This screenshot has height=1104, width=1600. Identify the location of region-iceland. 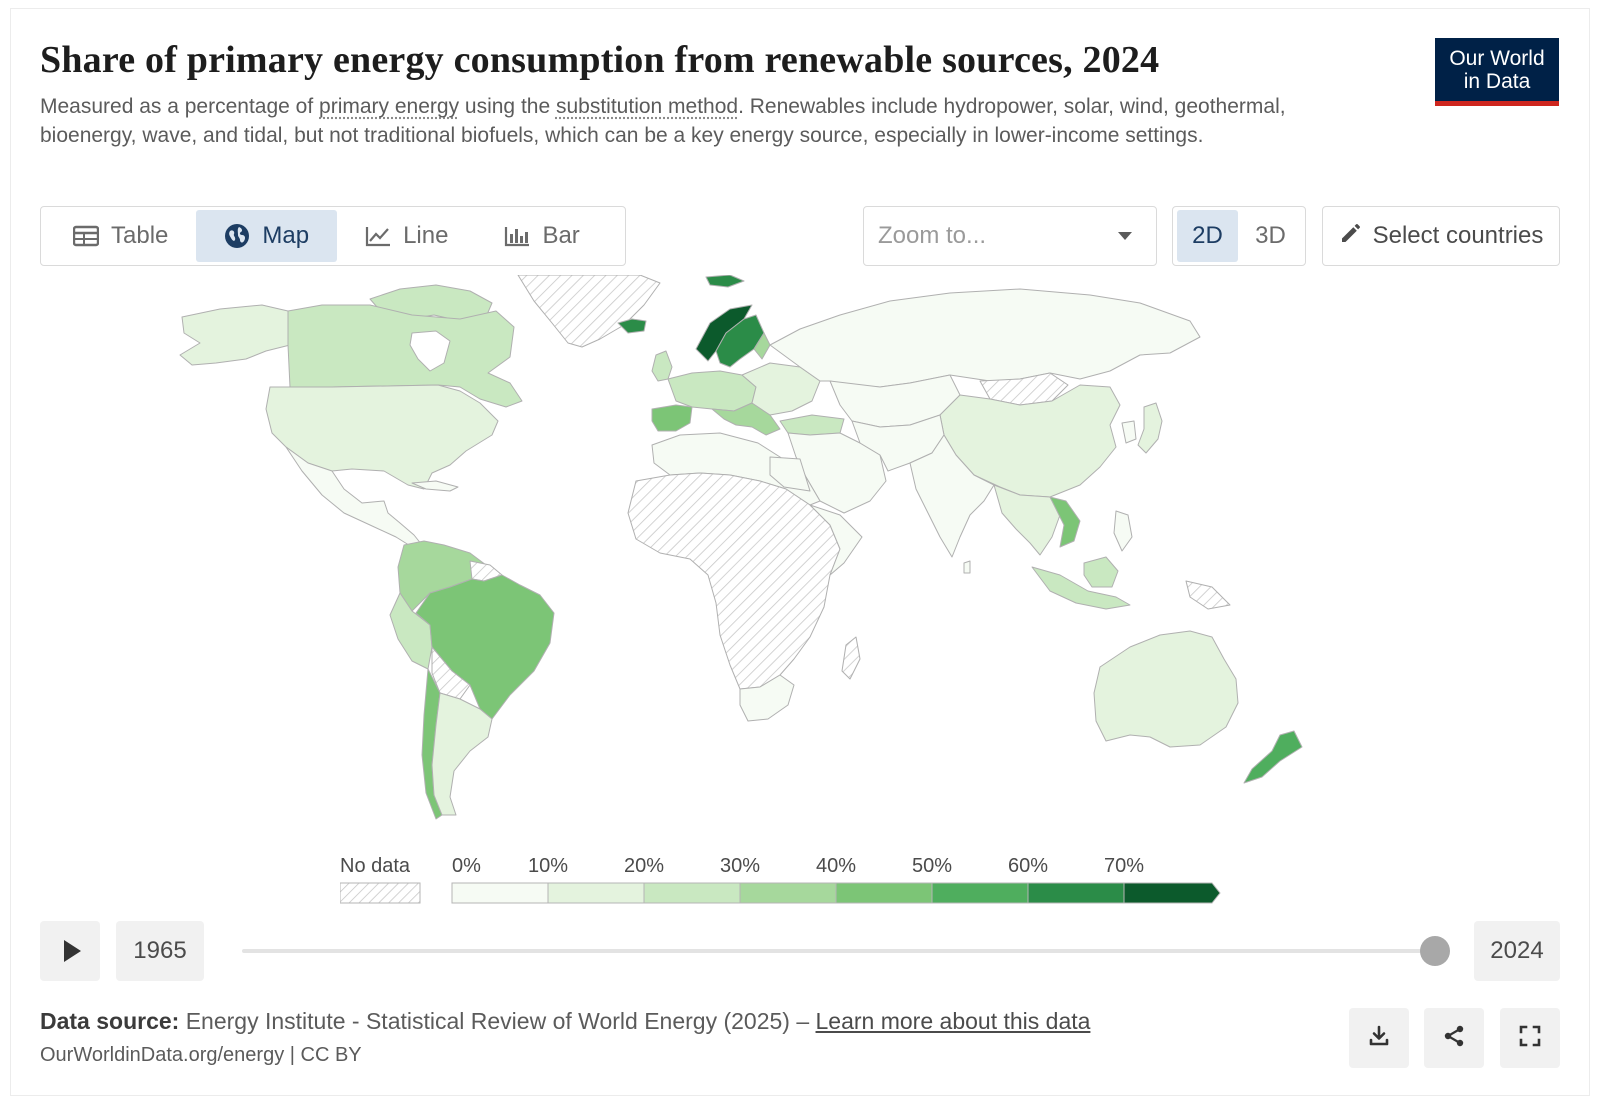
(632, 326).